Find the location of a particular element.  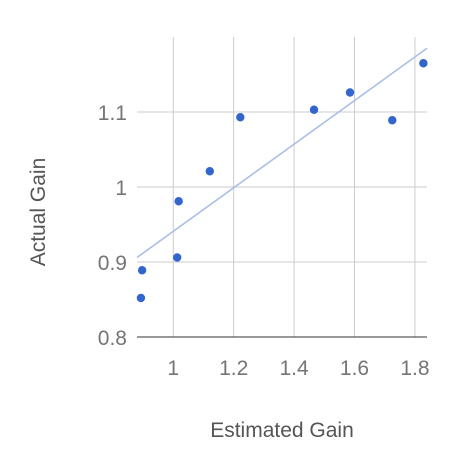

x-axis-title: Estimated Gain is located at coordinates (282, 430).